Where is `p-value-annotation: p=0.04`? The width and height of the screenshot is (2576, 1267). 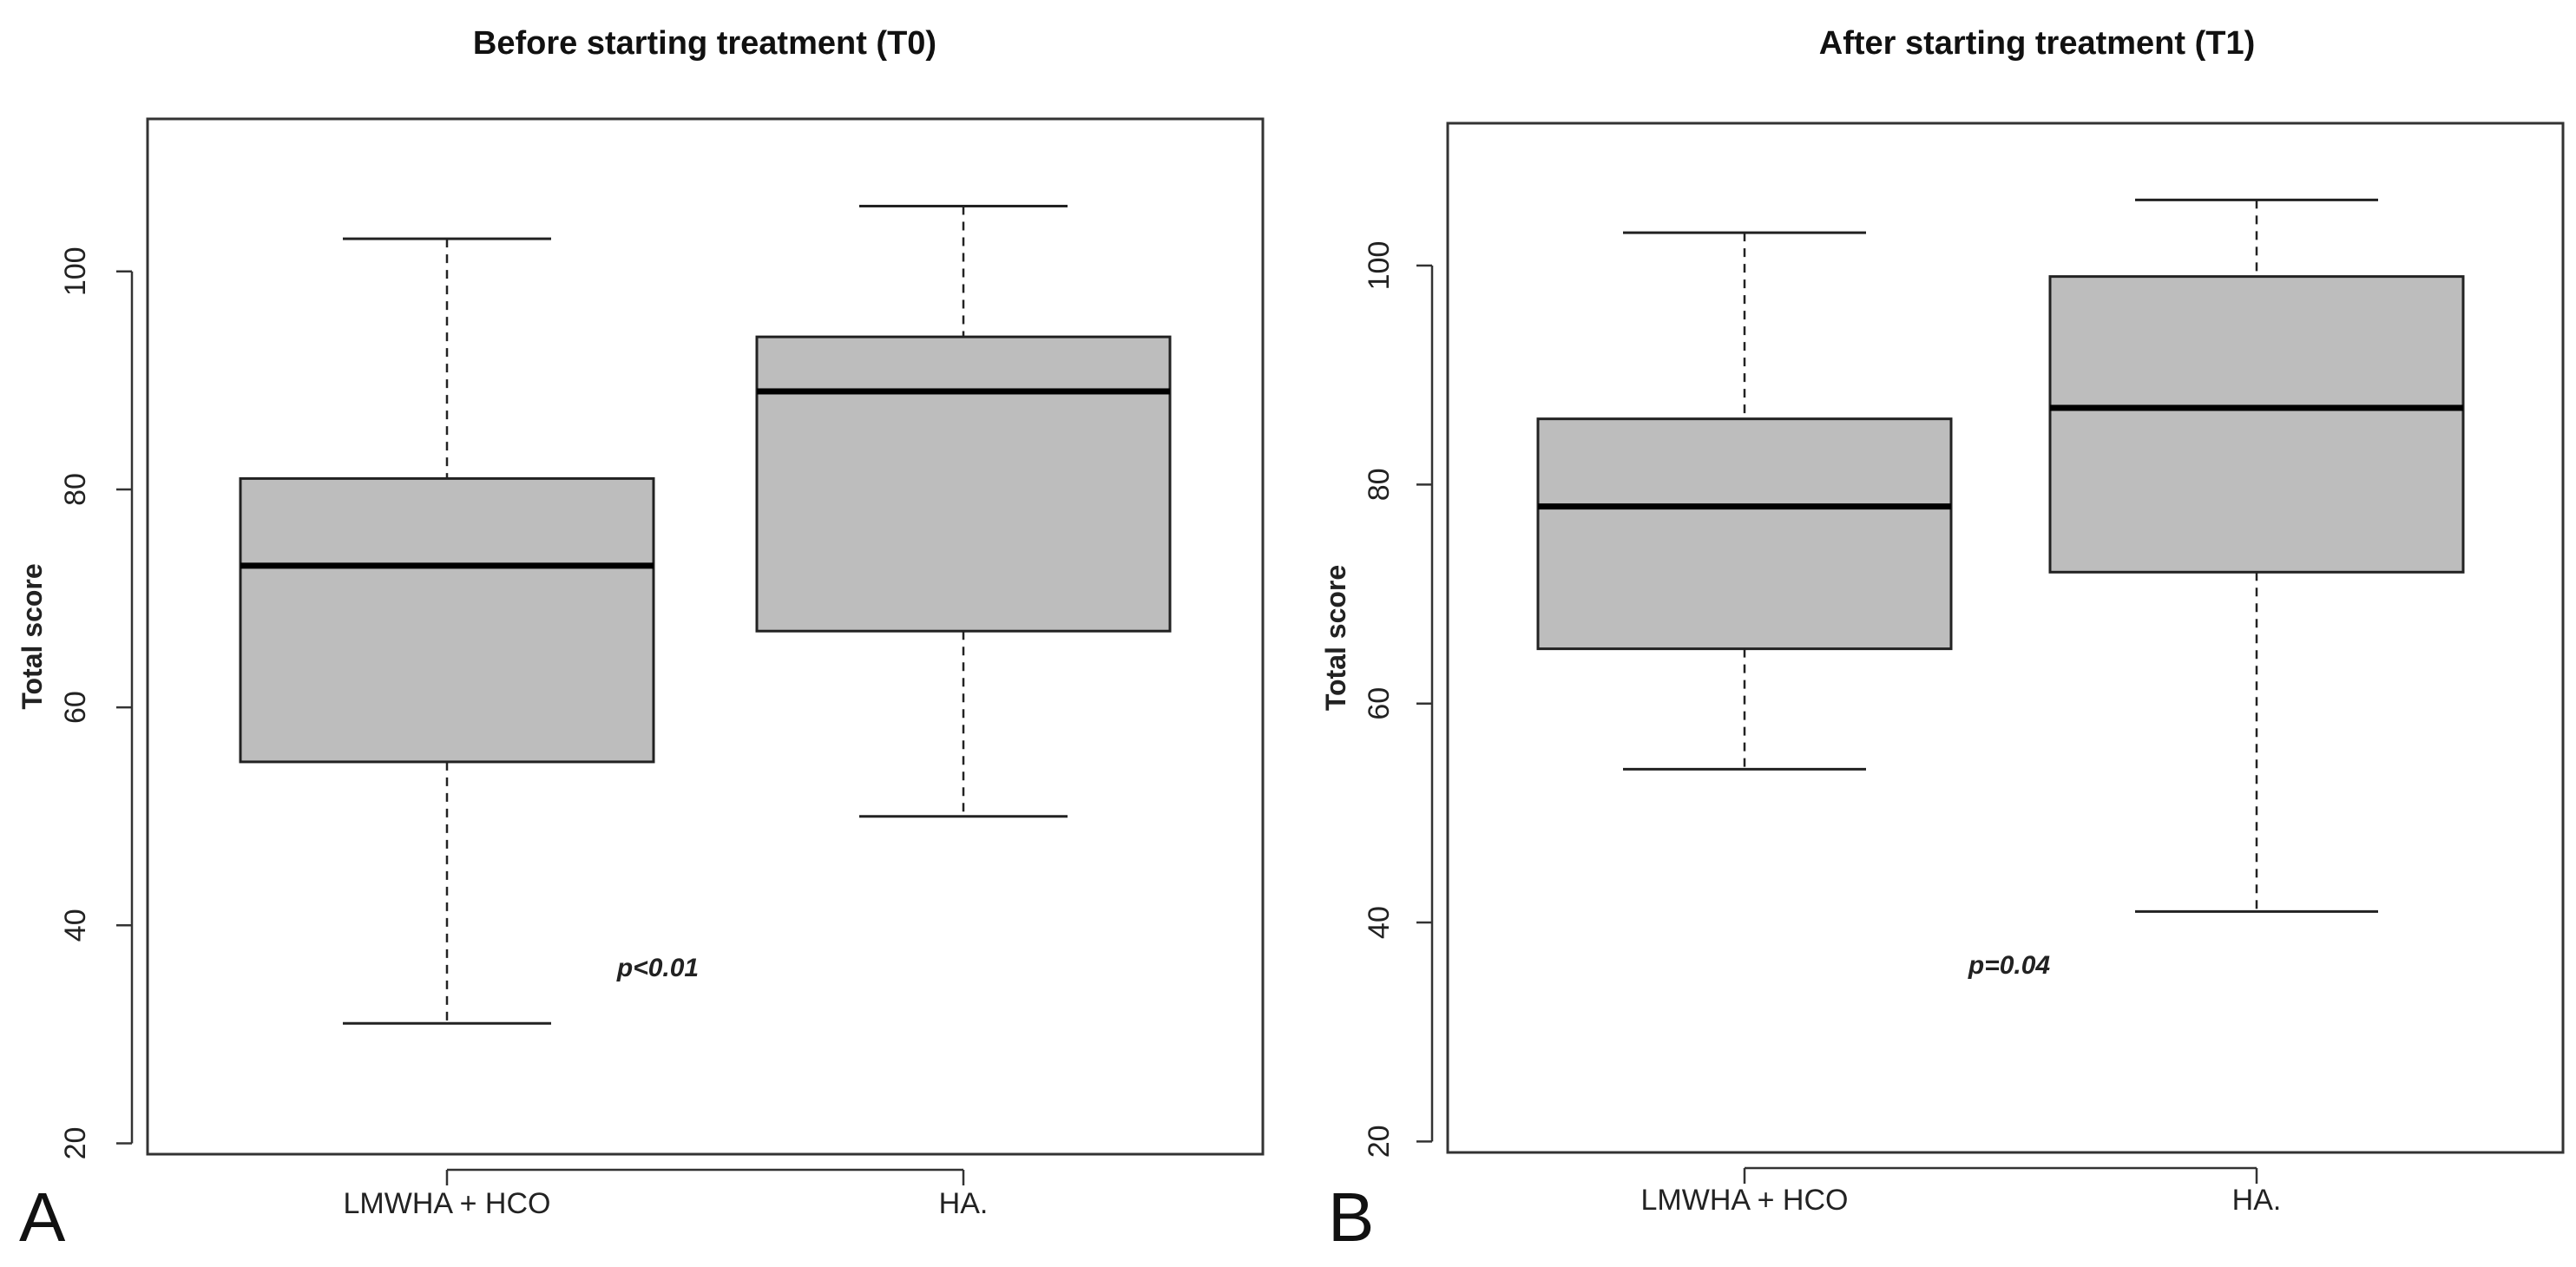
p-value-annotation: p=0.04 is located at coordinates (2009, 965).